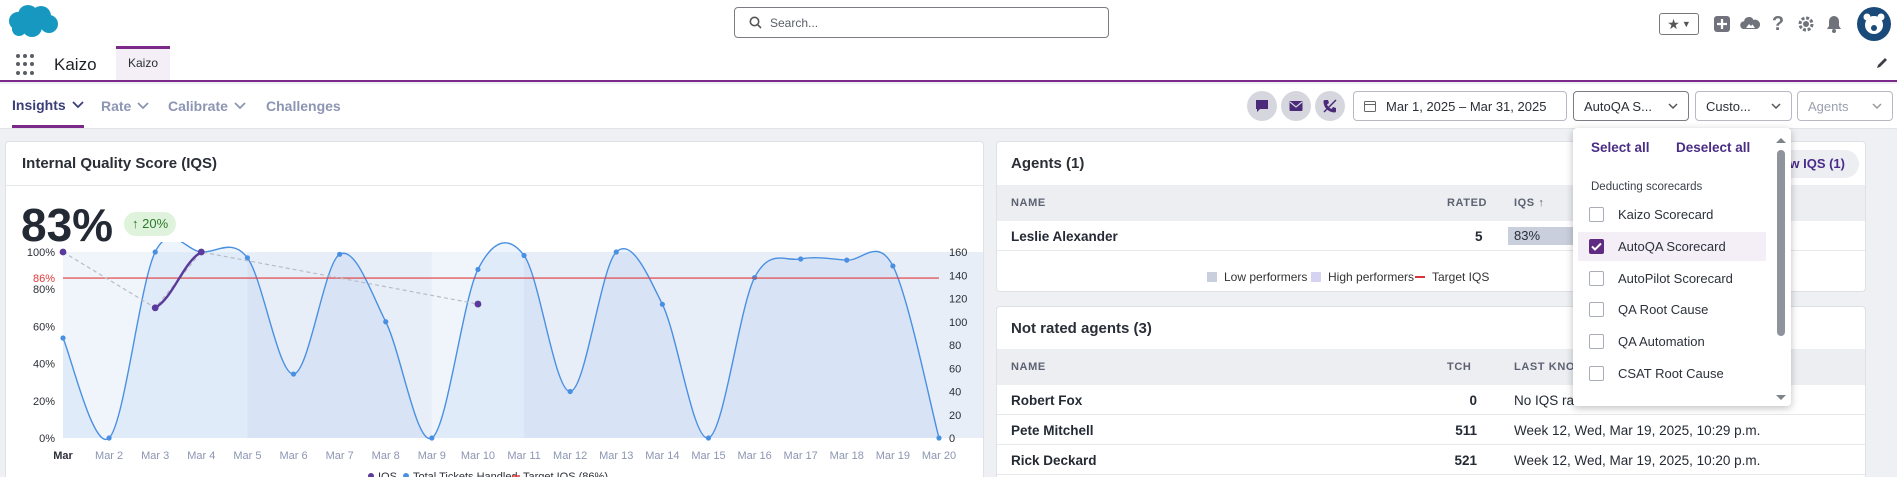  I want to click on option-label: AutoPilot Scorecard, so click(1675, 278).